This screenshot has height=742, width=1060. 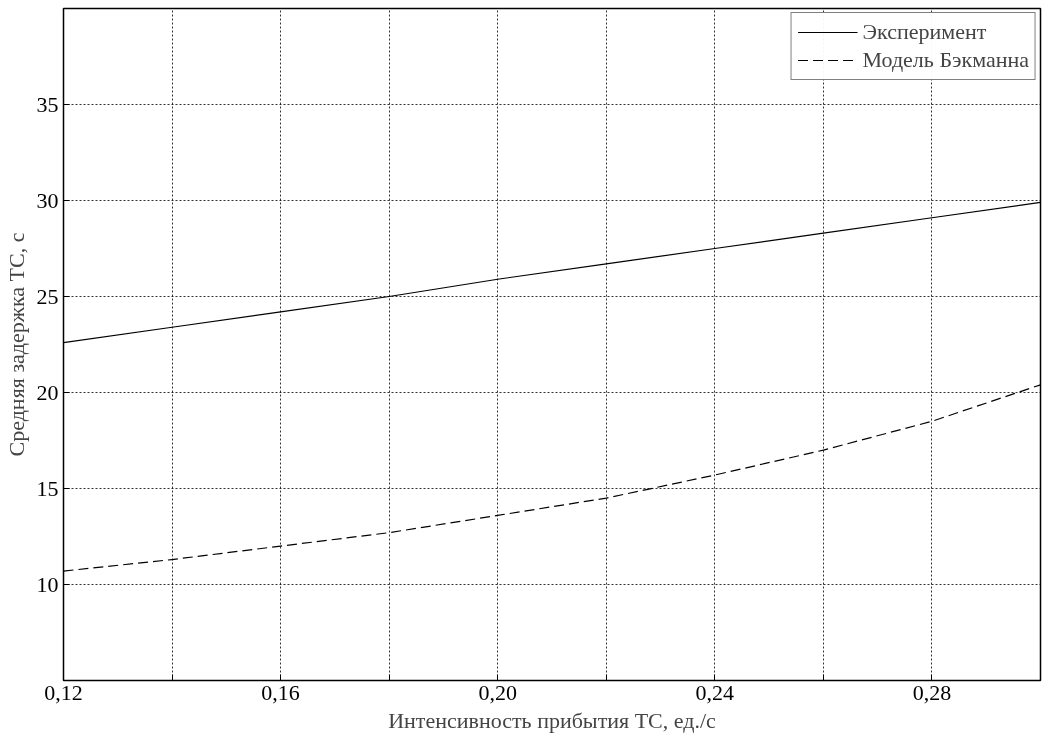 I want to click on x-tick-label: 0,16, so click(x=280, y=692).